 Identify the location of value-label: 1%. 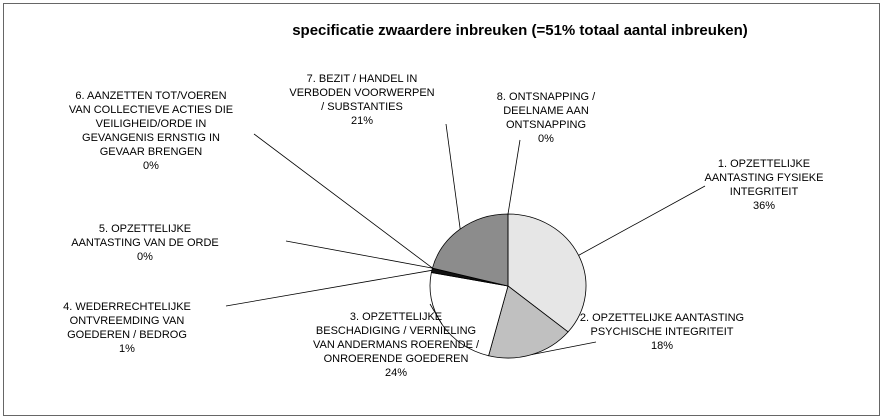
(127, 349).